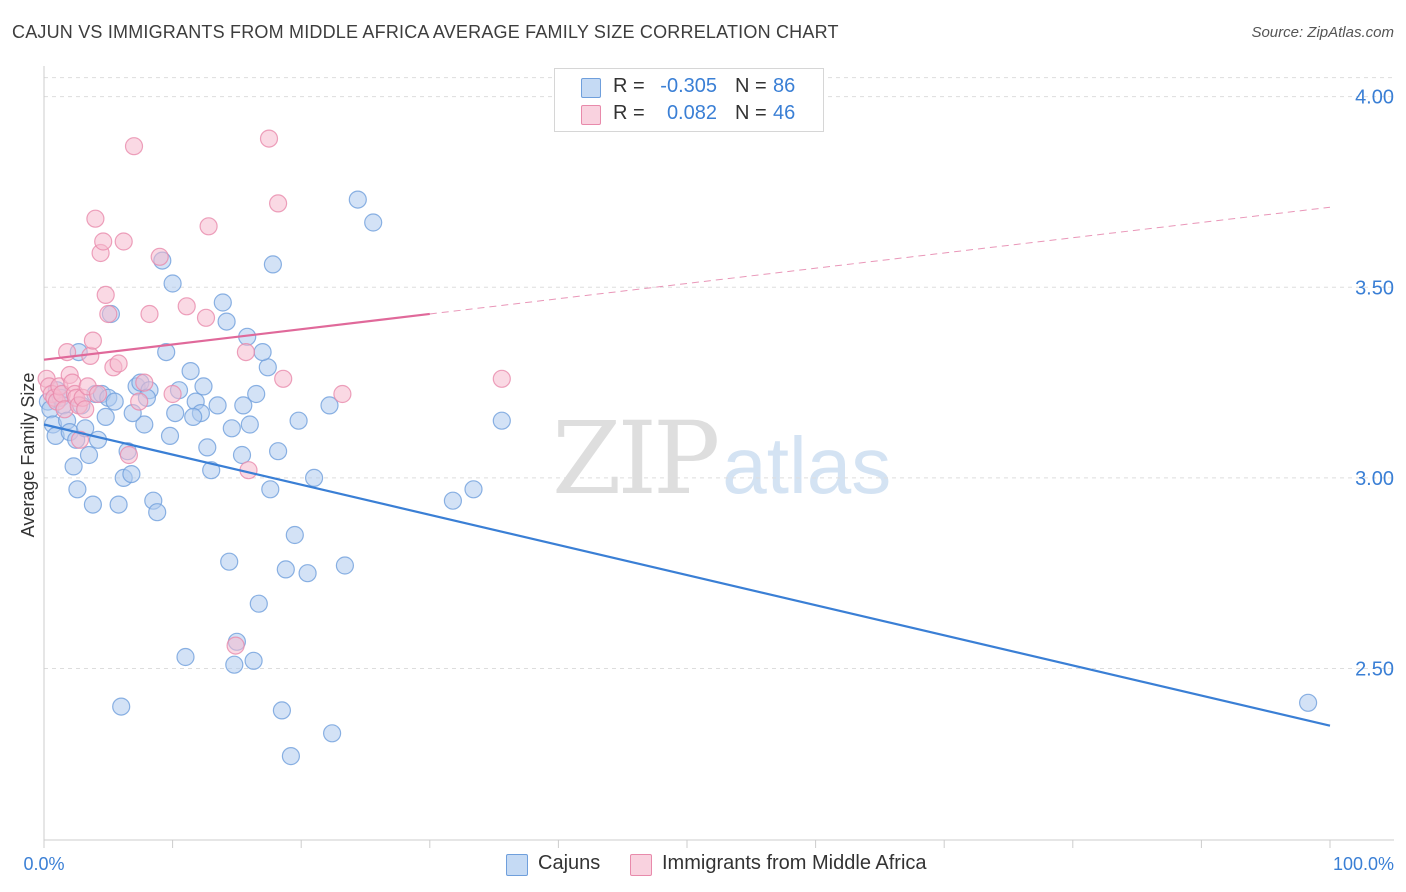 This screenshot has width=1406, height=892. What do you see at coordinates (591, 115) in the screenshot?
I see `legend-swatch-pink` at bounding box center [591, 115].